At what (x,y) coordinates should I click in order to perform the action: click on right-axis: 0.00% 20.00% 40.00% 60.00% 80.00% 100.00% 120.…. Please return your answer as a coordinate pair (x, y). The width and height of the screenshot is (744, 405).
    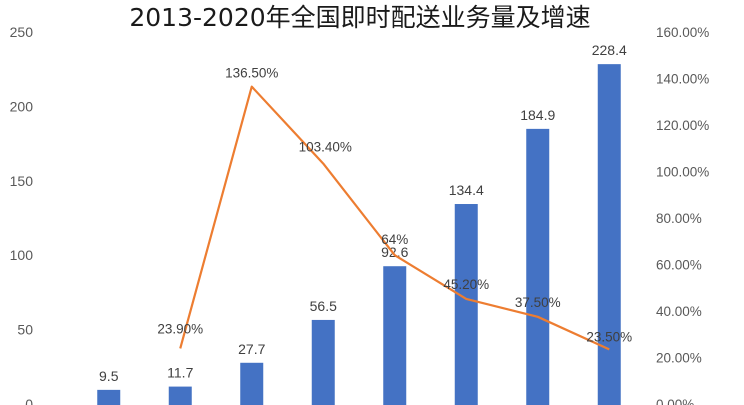
    Looking at the image, I should click on (682, 215).